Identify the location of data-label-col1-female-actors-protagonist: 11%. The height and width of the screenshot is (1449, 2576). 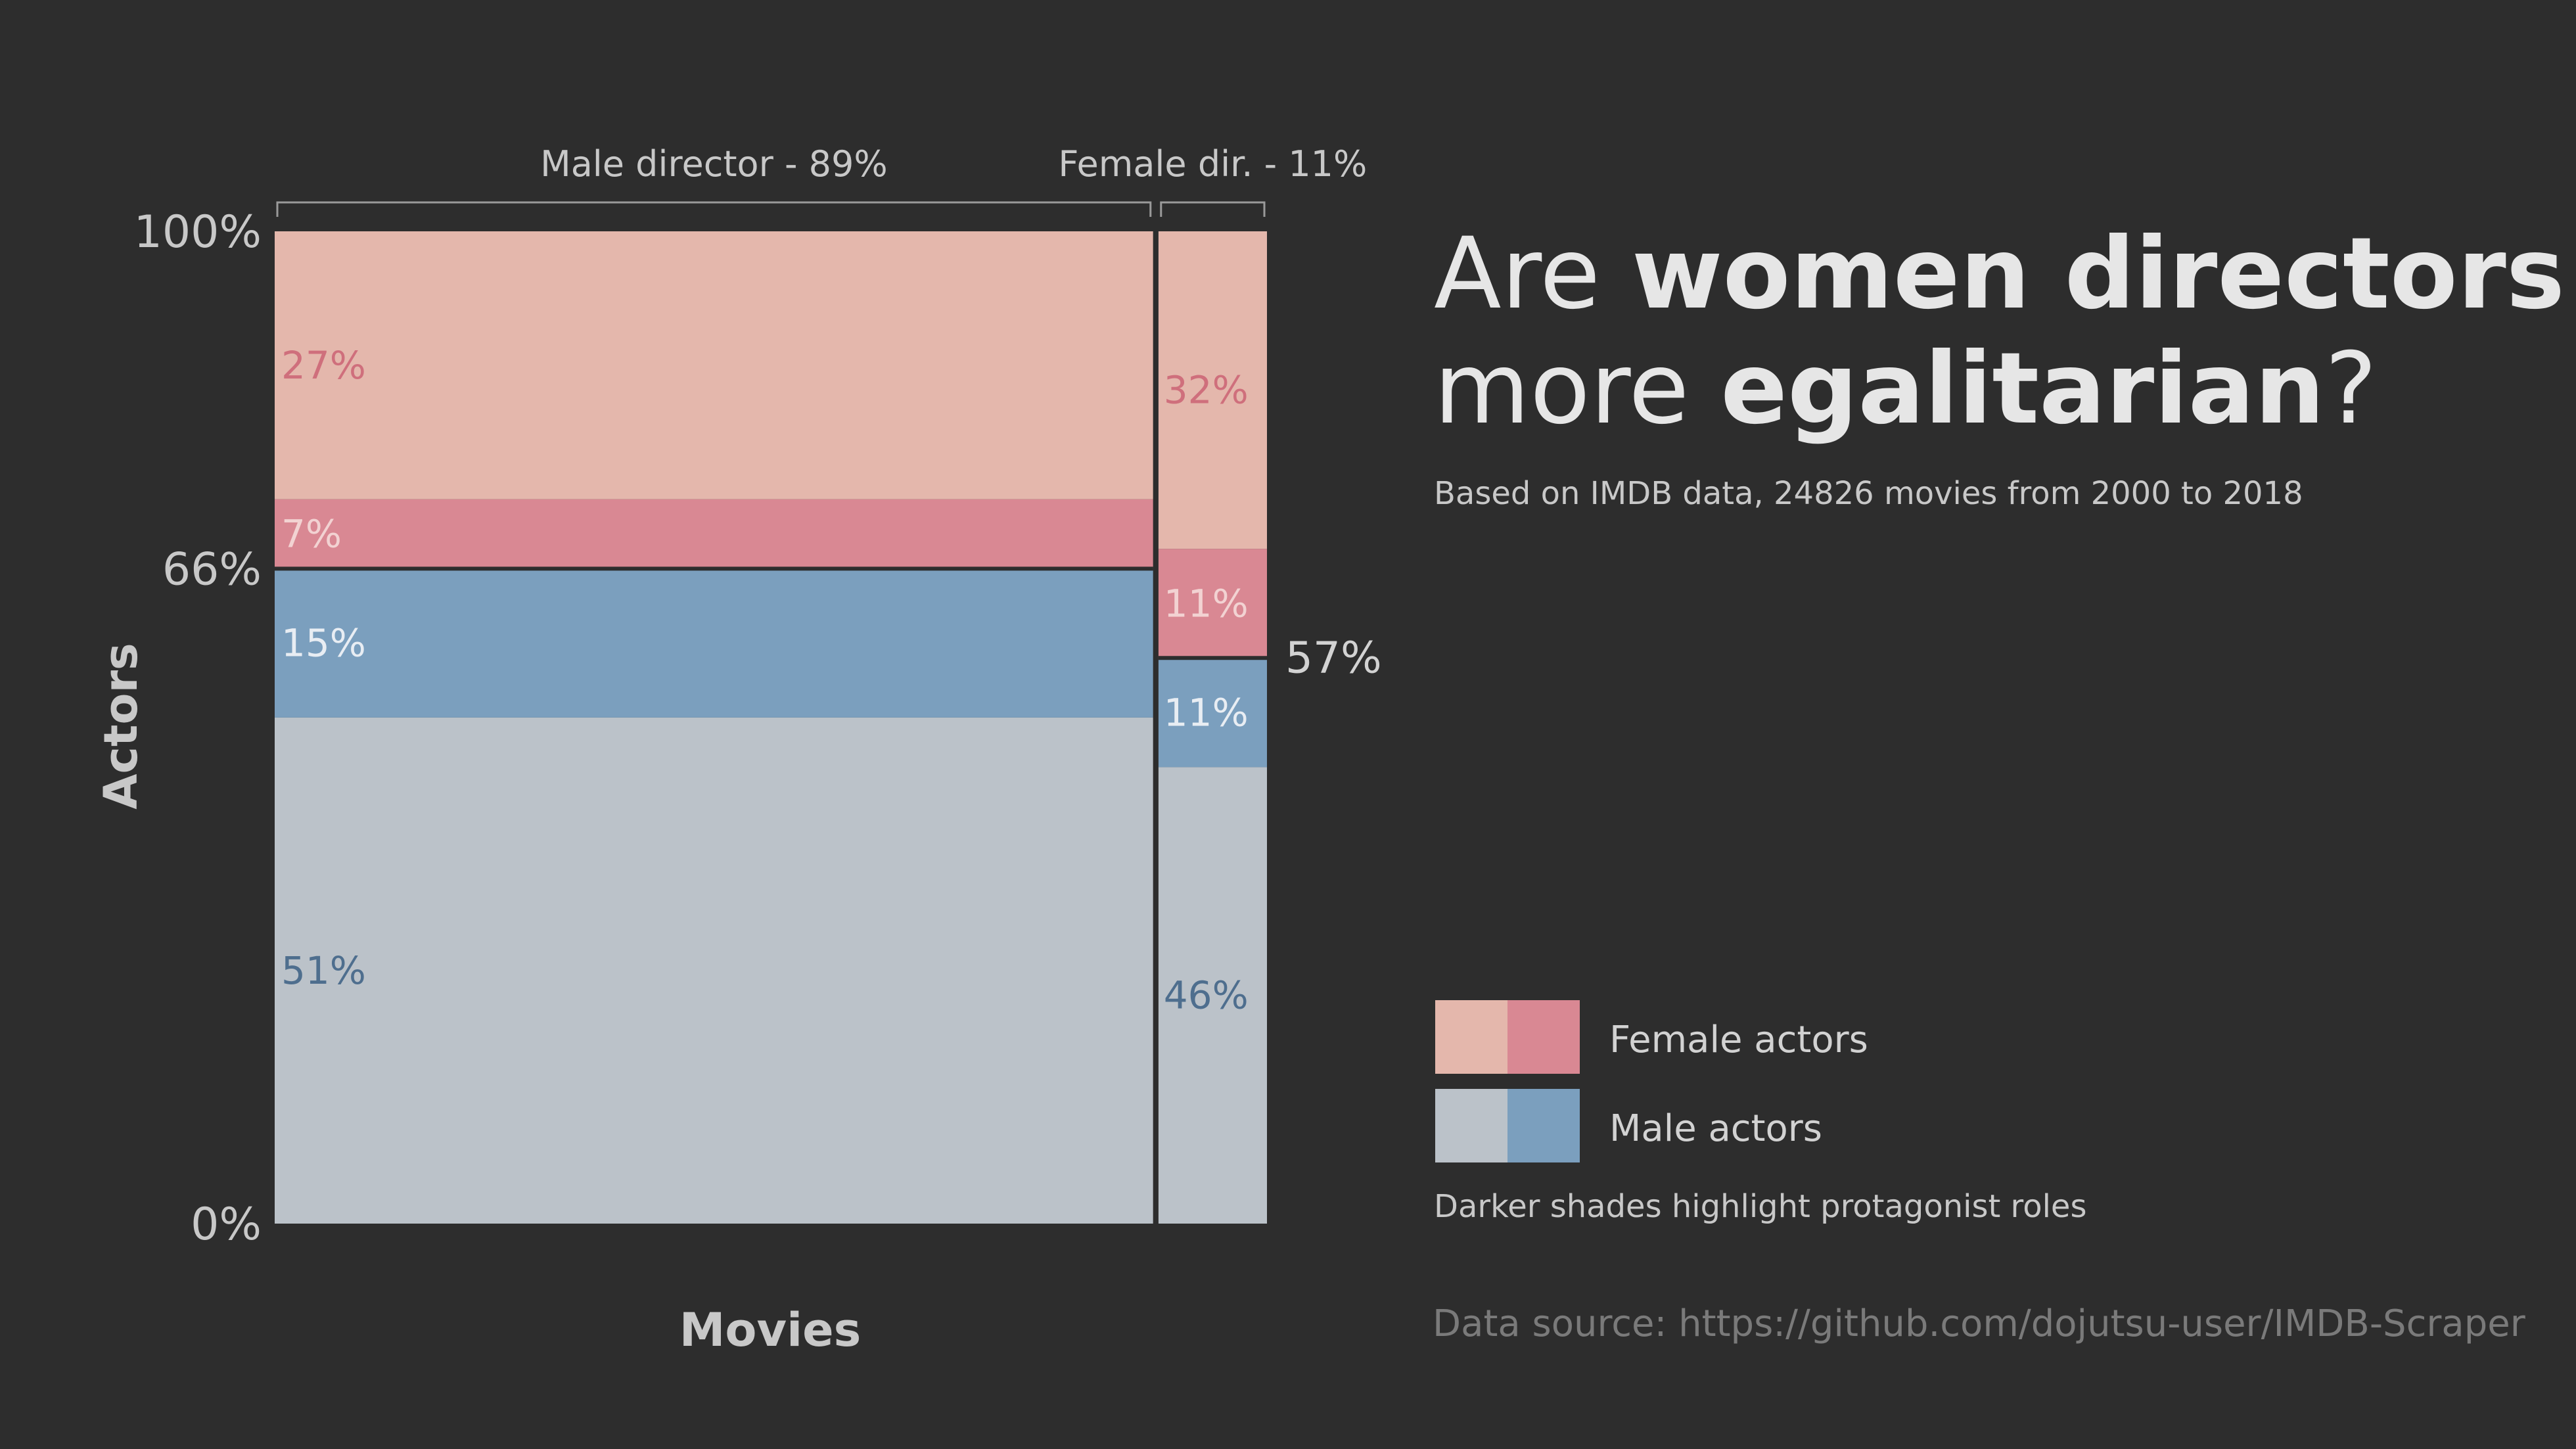
(1206, 603).